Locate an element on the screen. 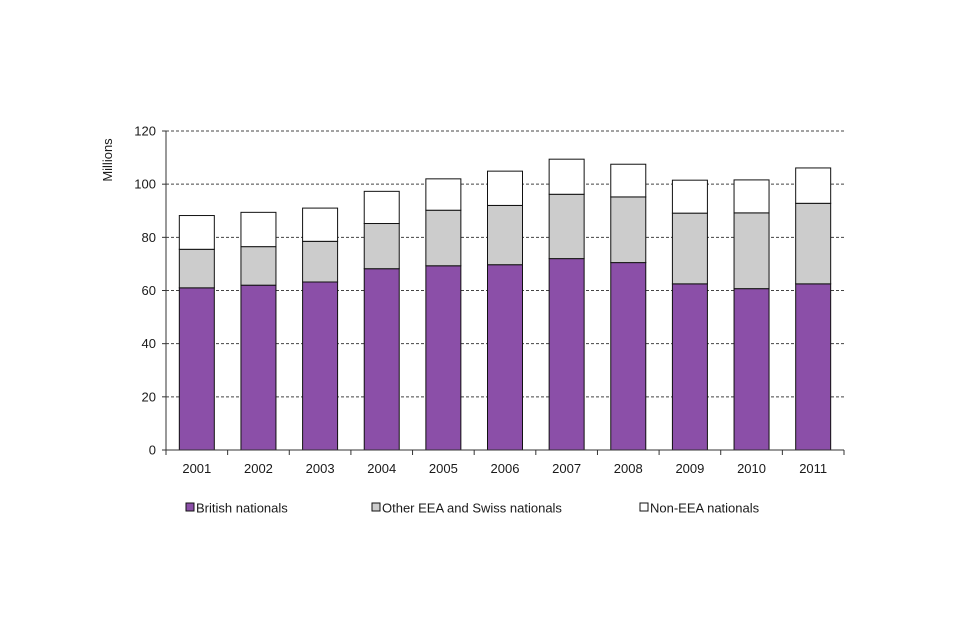 The image size is (960, 640). legend-label-2: Other EEA and Swiss nationals is located at coordinates (472, 508).